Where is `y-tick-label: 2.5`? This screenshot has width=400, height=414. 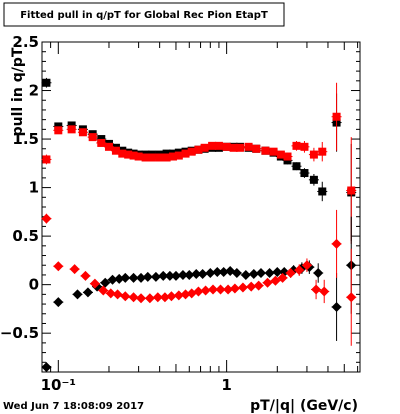 y-tick-label: 2.5 is located at coordinates (25, 42).